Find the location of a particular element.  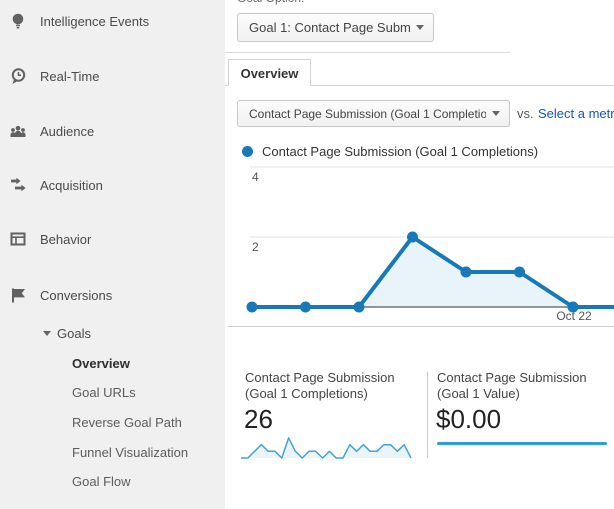

goals-section-label: Goals is located at coordinates (74, 333).